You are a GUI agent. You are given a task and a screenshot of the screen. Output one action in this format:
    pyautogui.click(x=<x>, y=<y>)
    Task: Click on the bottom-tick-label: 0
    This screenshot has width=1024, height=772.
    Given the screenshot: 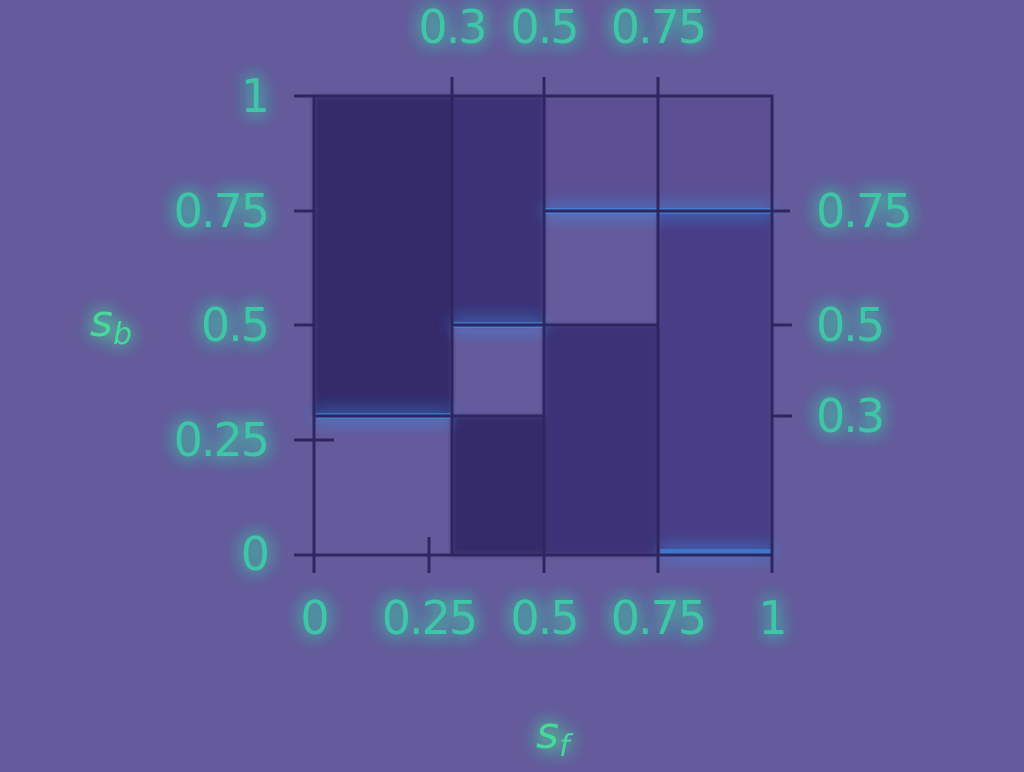 What is the action you would take?
    pyautogui.click(x=313, y=618)
    